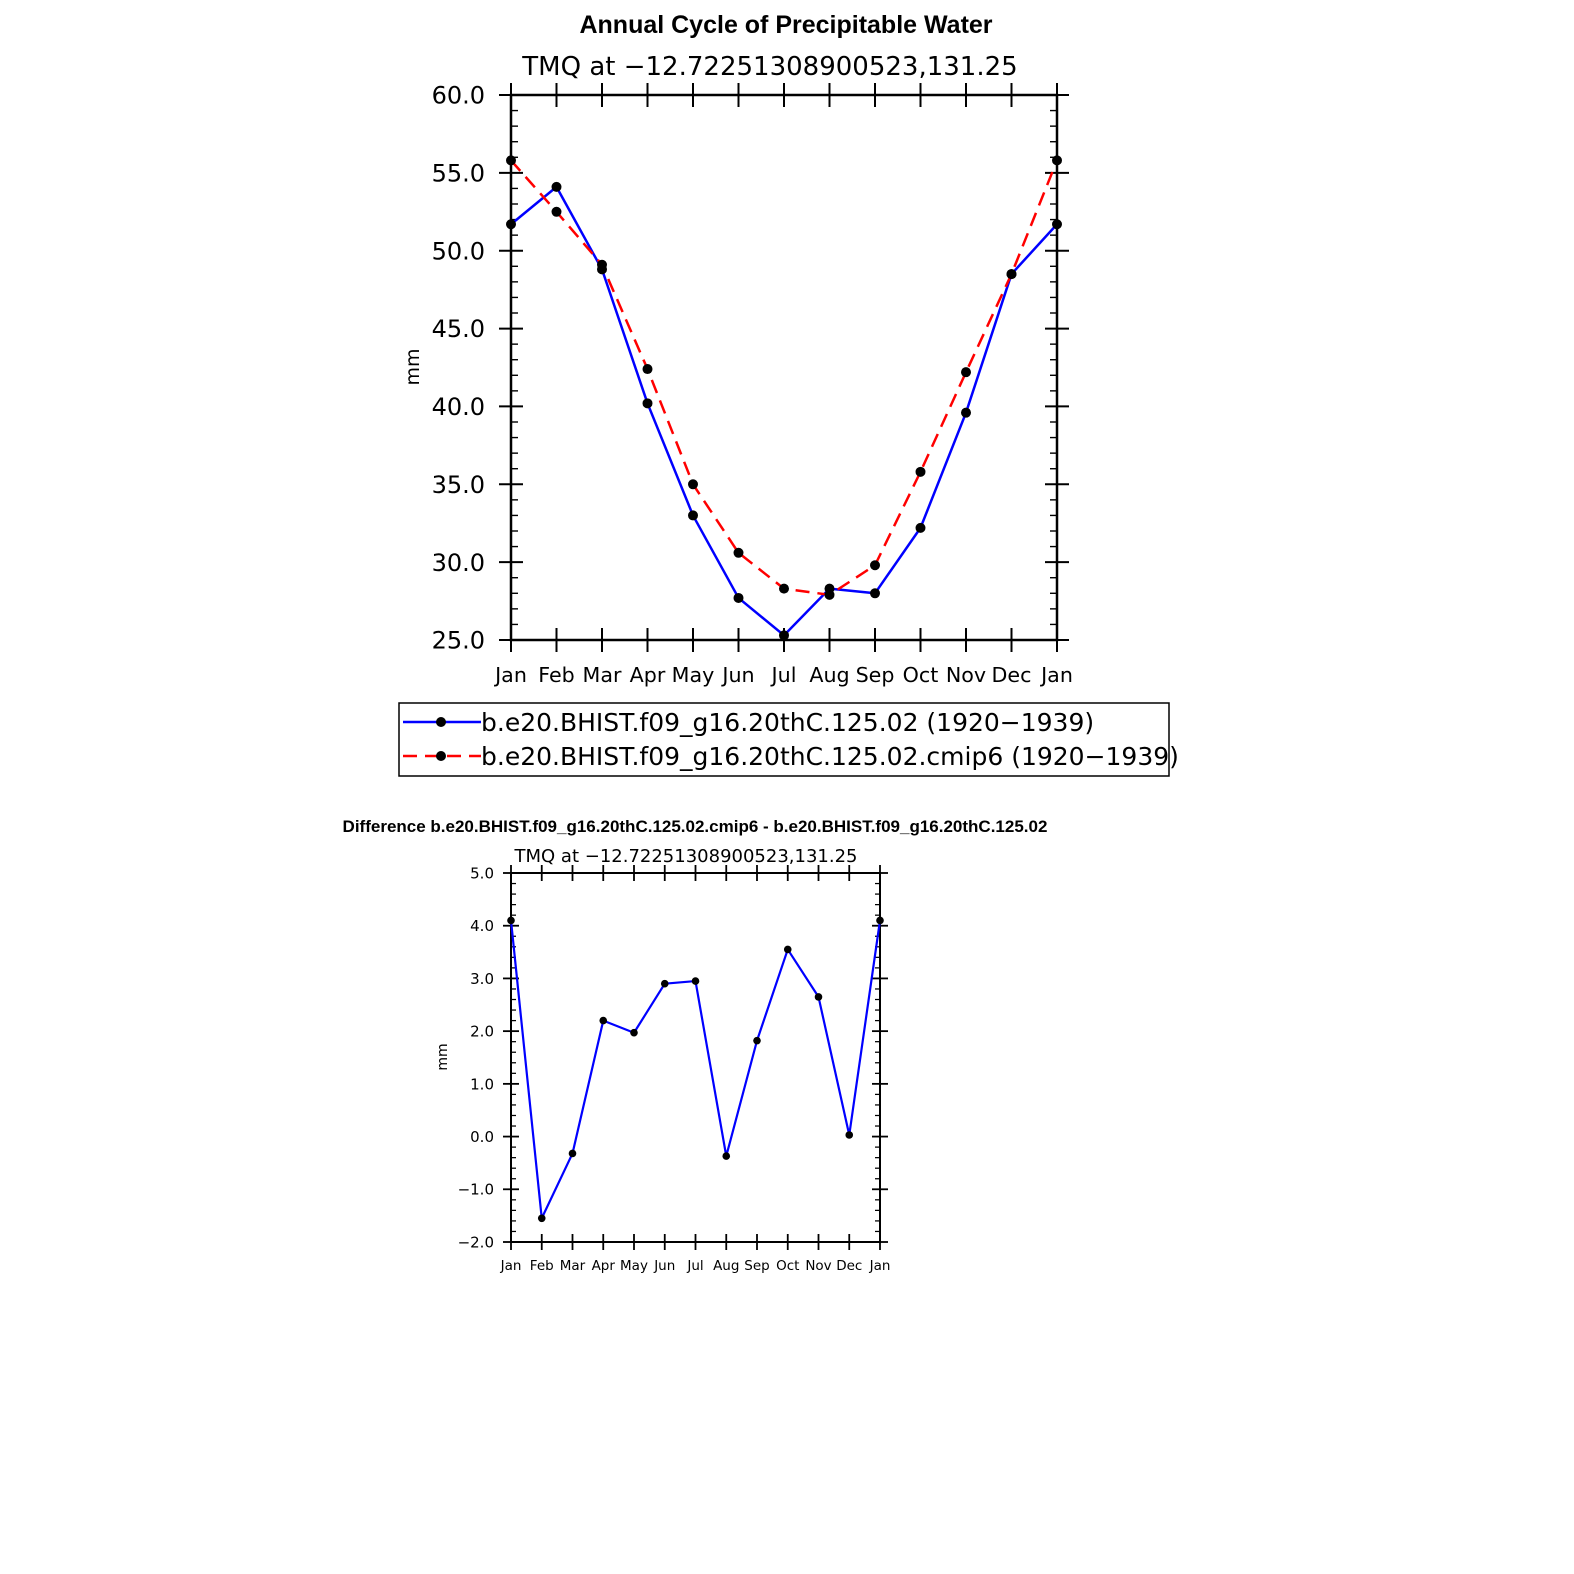 The height and width of the screenshot is (1574, 1574). Describe the element at coordinates (458, 251) in the screenshot. I see `y-tick-label: 50.0` at that location.